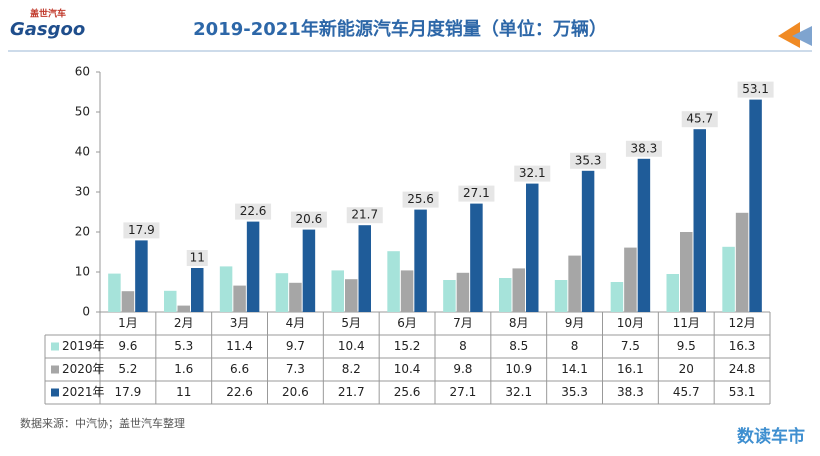 The width and height of the screenshot is (820, 456). Describe the element at coordinates (47, 29) in the screenshot. I see `logo: Gasgoo` at that location.